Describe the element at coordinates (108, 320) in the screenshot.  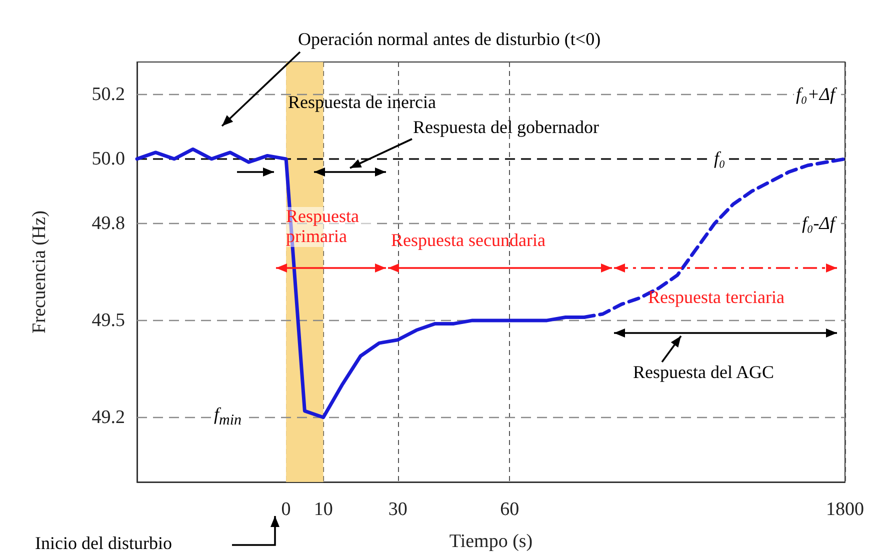
I see `y-tick-label: 49.5` at that location.